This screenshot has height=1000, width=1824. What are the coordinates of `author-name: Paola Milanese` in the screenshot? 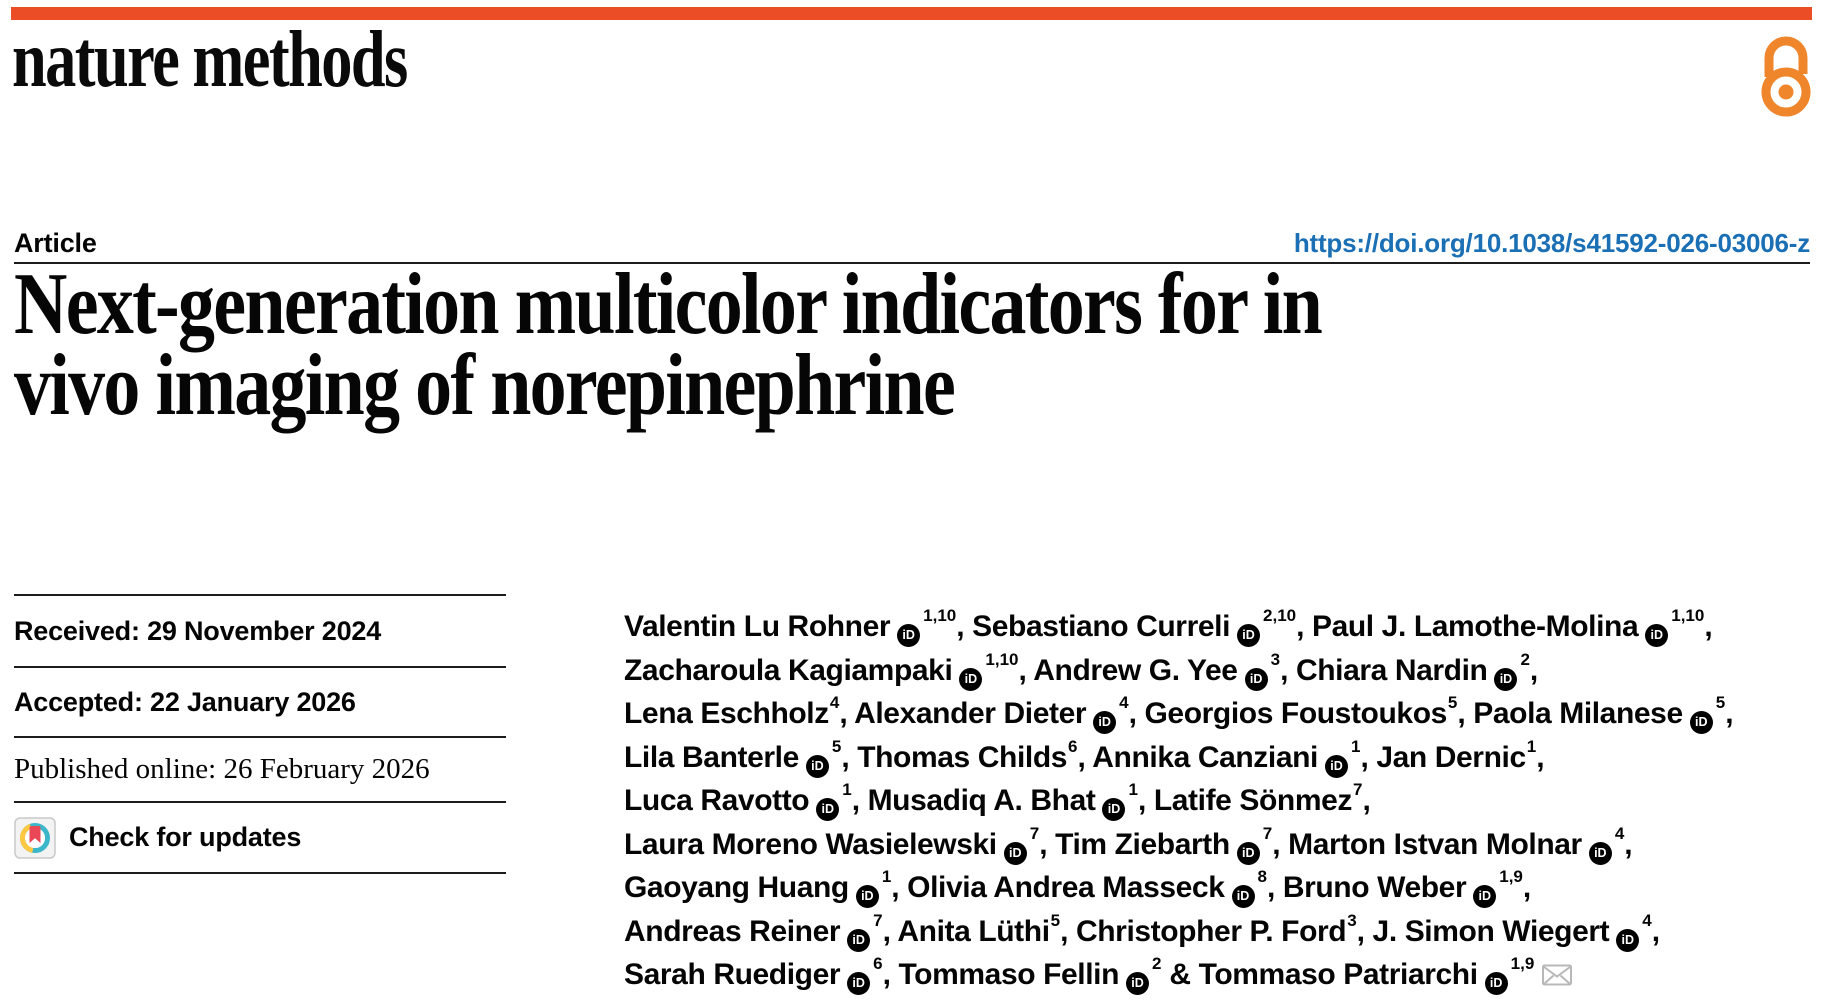 It's located at (1578, 713).